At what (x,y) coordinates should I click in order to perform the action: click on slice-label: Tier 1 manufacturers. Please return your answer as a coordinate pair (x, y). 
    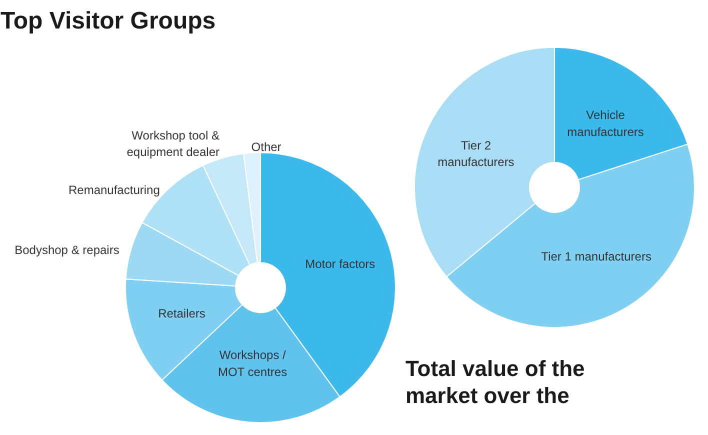
    Looking at the image, I should click on (596, 257).